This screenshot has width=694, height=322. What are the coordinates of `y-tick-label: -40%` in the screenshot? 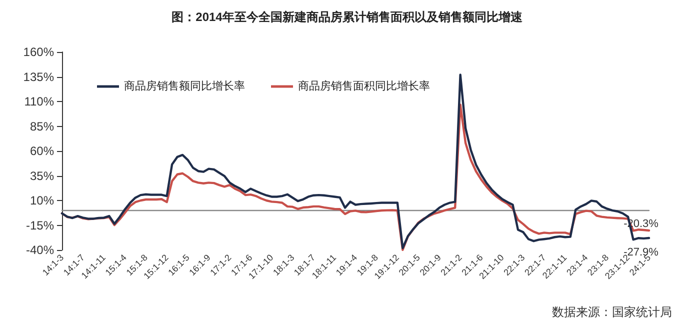 It's located at (40, 250).